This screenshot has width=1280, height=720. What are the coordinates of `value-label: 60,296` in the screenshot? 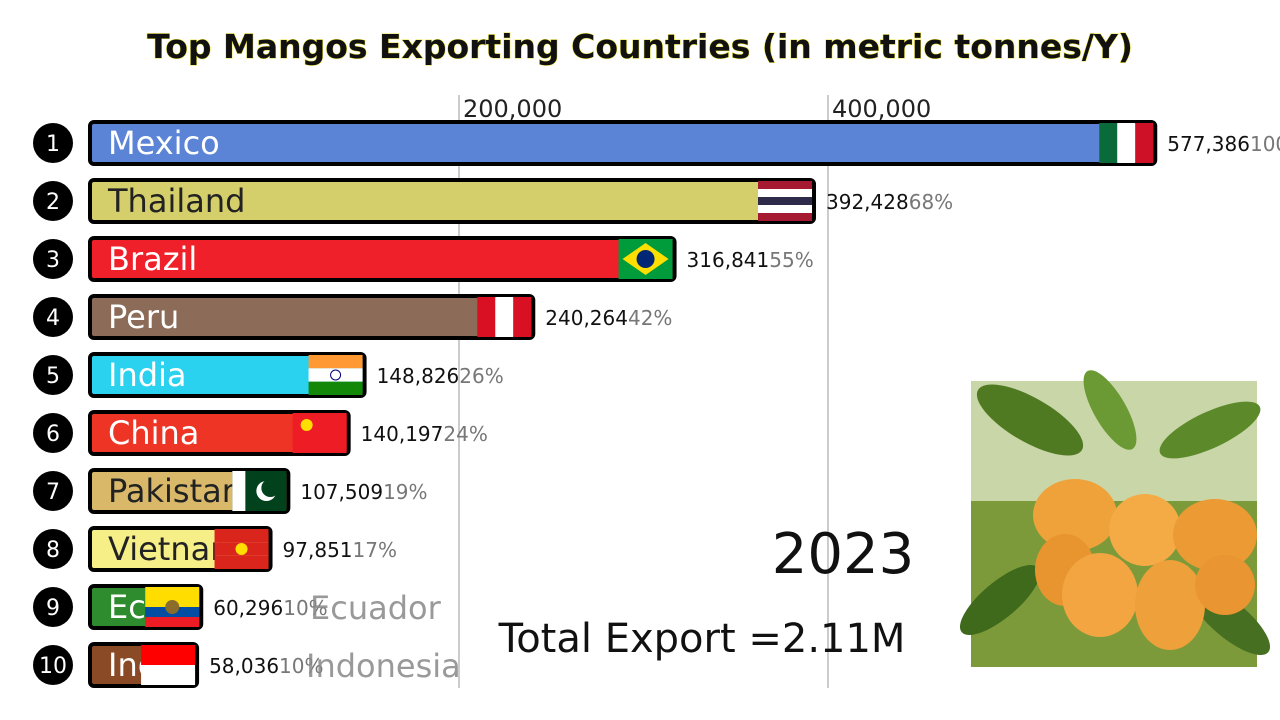 It's located at (248, 608).